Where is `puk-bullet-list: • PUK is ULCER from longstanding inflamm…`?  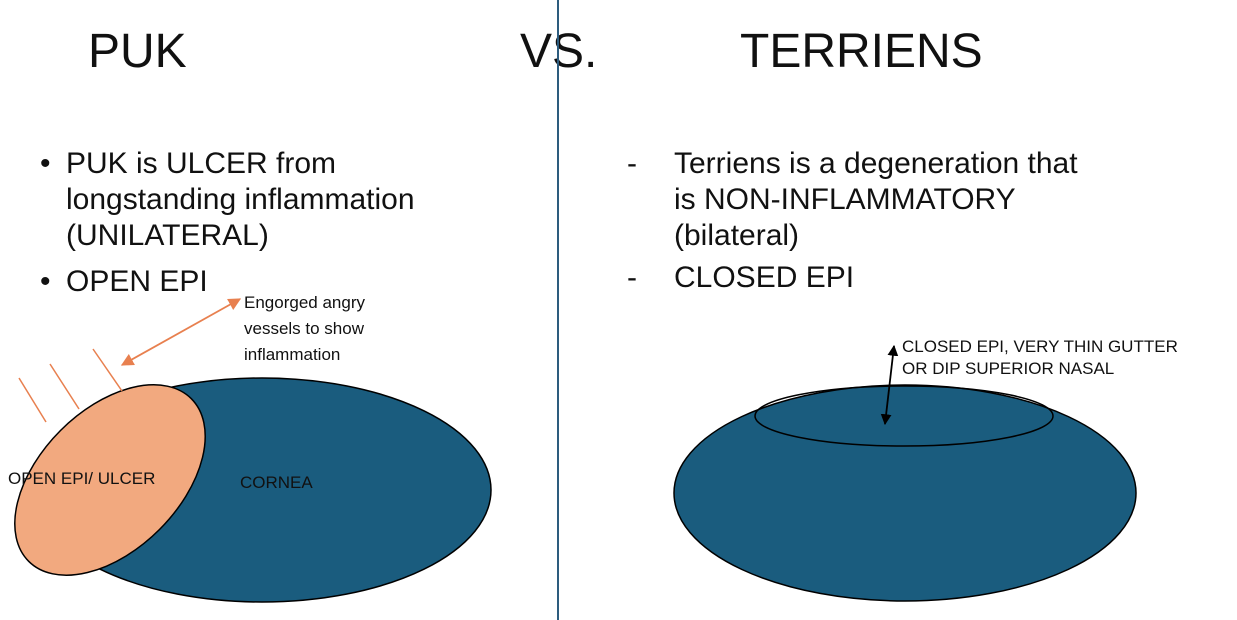
puk-bullet-list: • PUK is ULCER from longstanding inflamm… is located at coordinates (275, 228).